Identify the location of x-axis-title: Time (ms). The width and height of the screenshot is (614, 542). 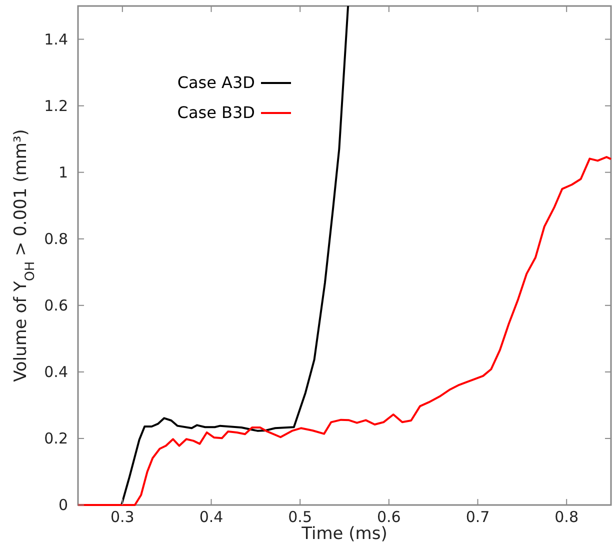
(344, 533).